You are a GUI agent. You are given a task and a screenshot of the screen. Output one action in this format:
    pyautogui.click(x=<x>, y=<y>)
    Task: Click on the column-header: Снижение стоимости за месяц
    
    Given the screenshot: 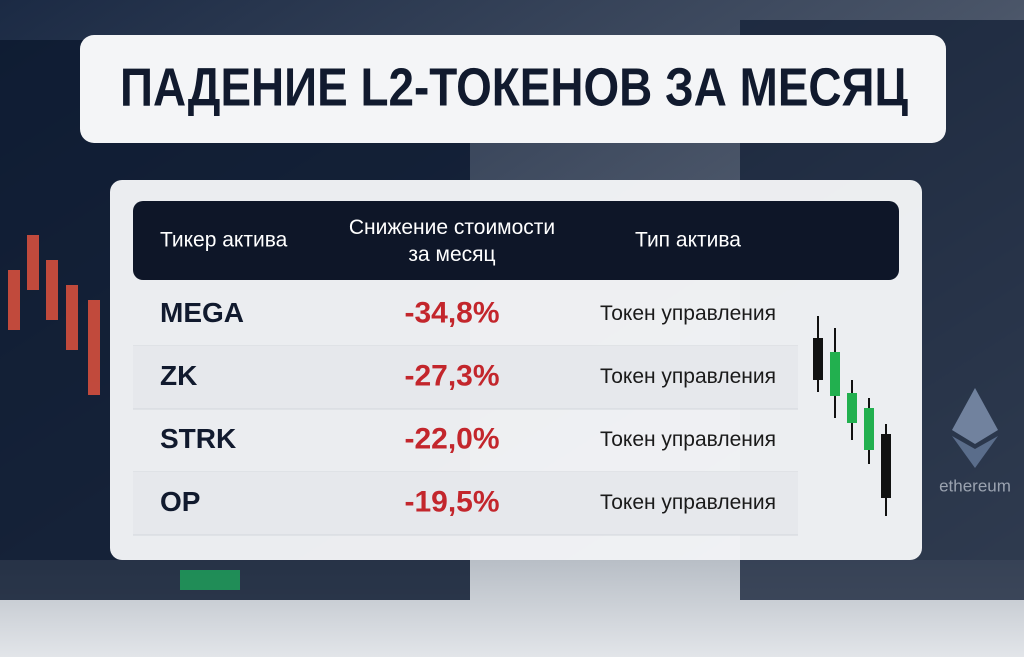 What is the action you would take?
    pyautogui.click(x=452, y=241)
    